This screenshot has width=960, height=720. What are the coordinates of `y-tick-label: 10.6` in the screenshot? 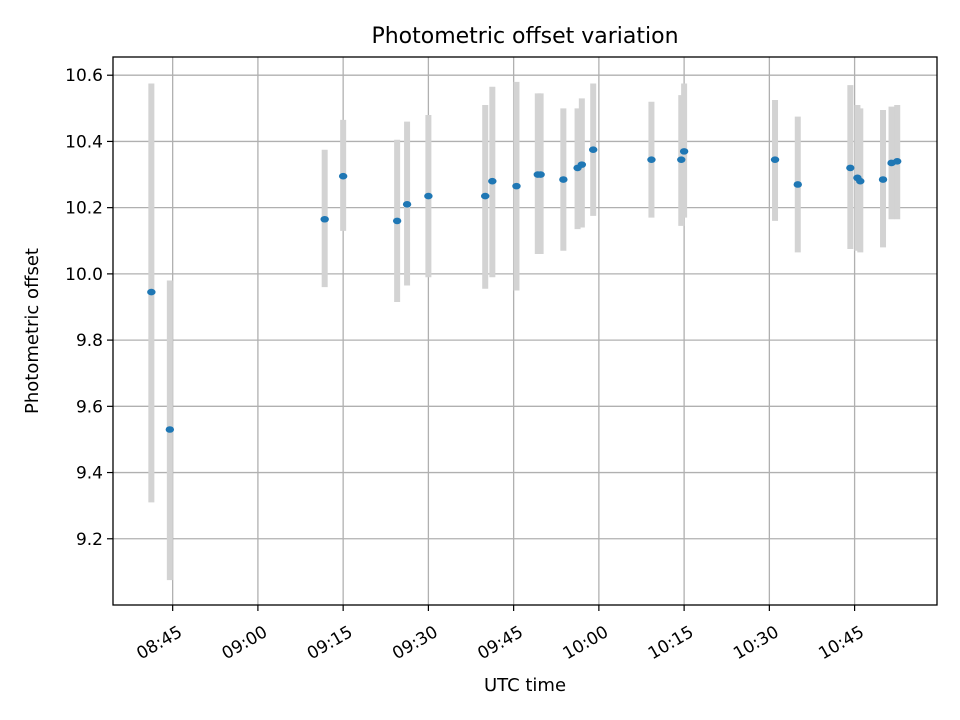 It's located at (84, 76).